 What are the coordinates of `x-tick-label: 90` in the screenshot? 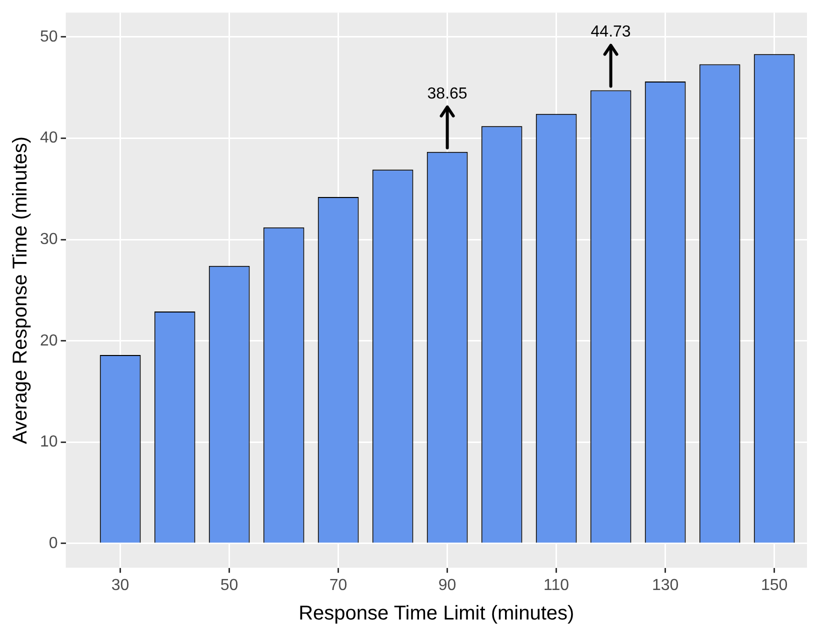 It's located at (447, 585).